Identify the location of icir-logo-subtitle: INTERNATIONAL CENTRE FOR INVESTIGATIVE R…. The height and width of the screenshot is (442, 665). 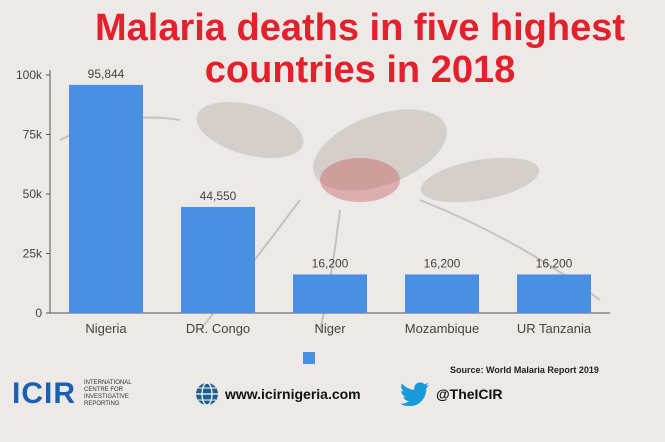
(108, 393).